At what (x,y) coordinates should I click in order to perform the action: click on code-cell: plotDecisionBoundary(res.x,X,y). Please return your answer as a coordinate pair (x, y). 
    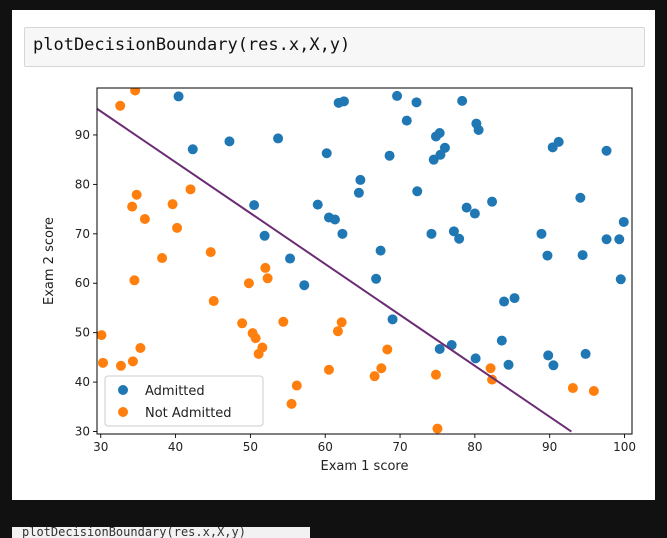
    Looking at the image, I should click on (334, 47).